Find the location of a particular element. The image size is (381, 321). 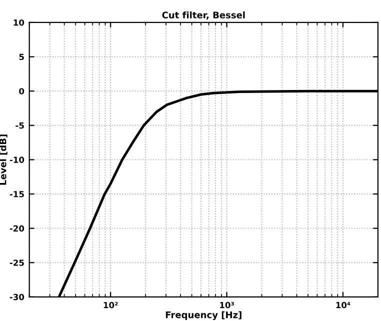

y-tick-label: 10 is located at coordinates (19, 22).